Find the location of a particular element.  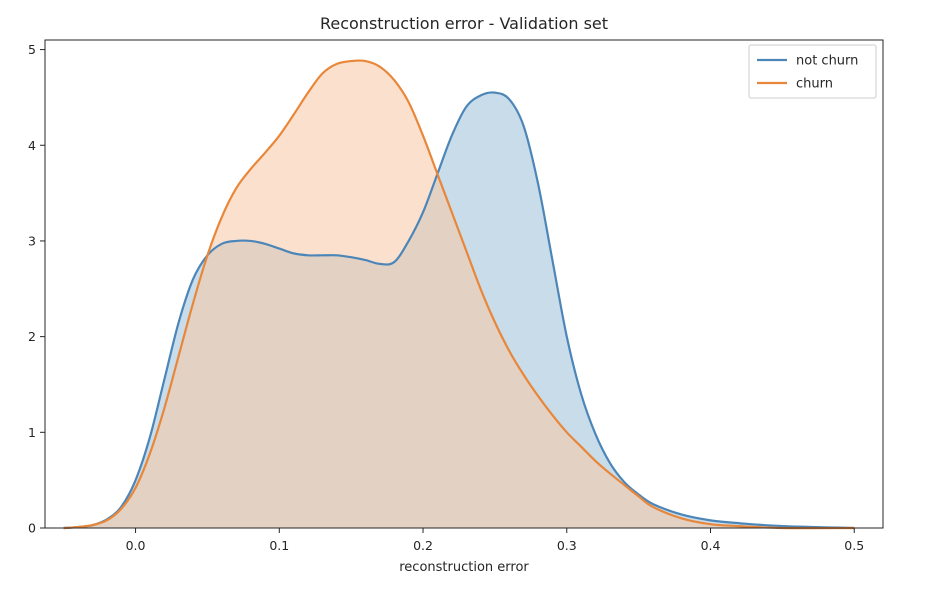

y-tick-label: 4 is located at coordinates (32, 145).